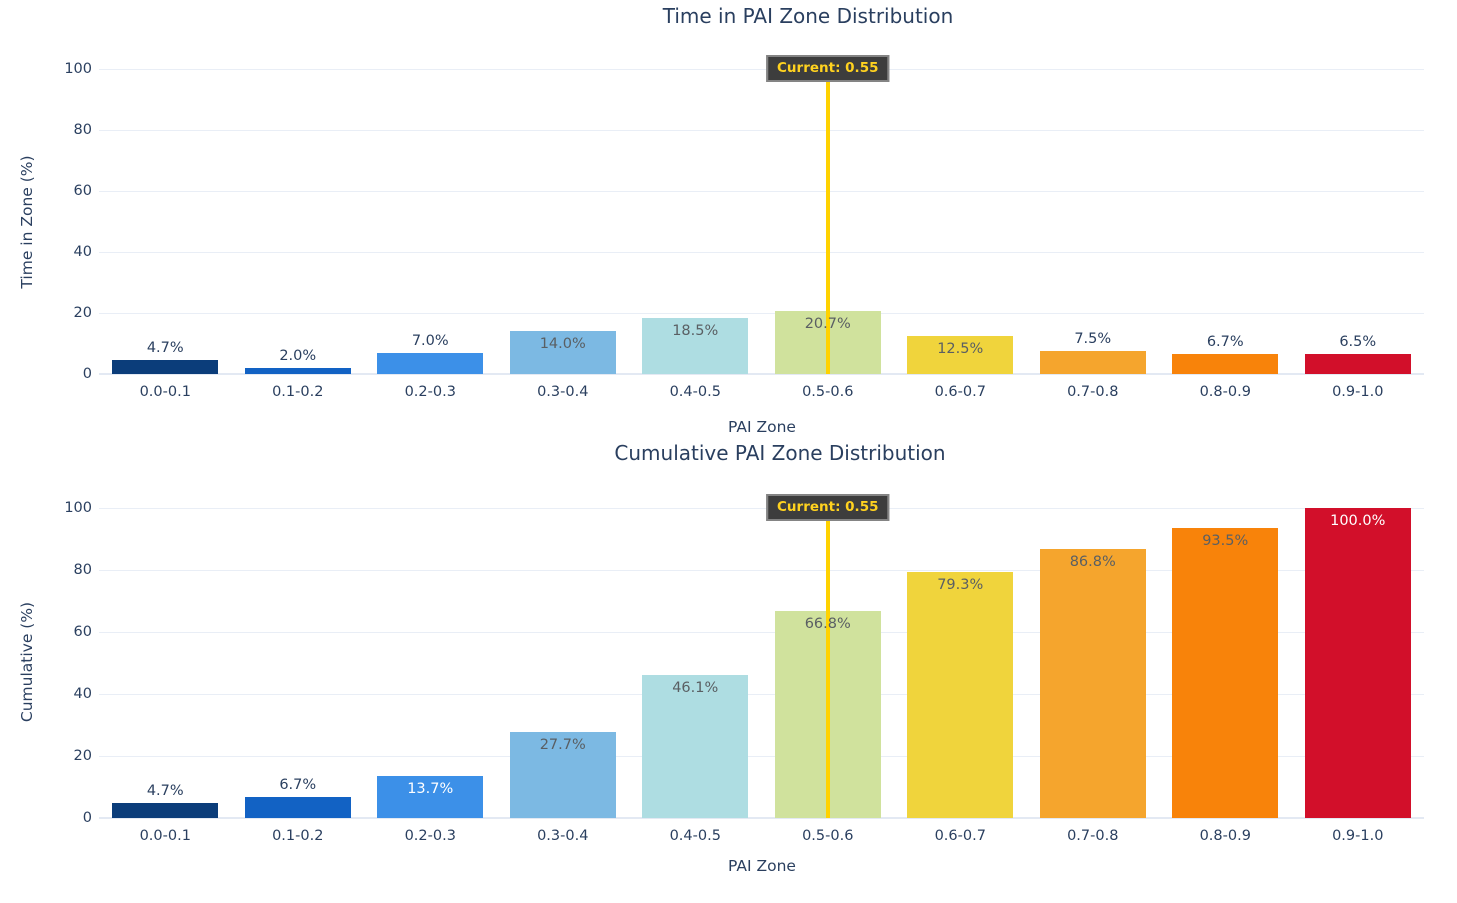 This screenshot has height=903, width=1457. I want to click on bar-value-label: 7.5%, so click(1093, 339).